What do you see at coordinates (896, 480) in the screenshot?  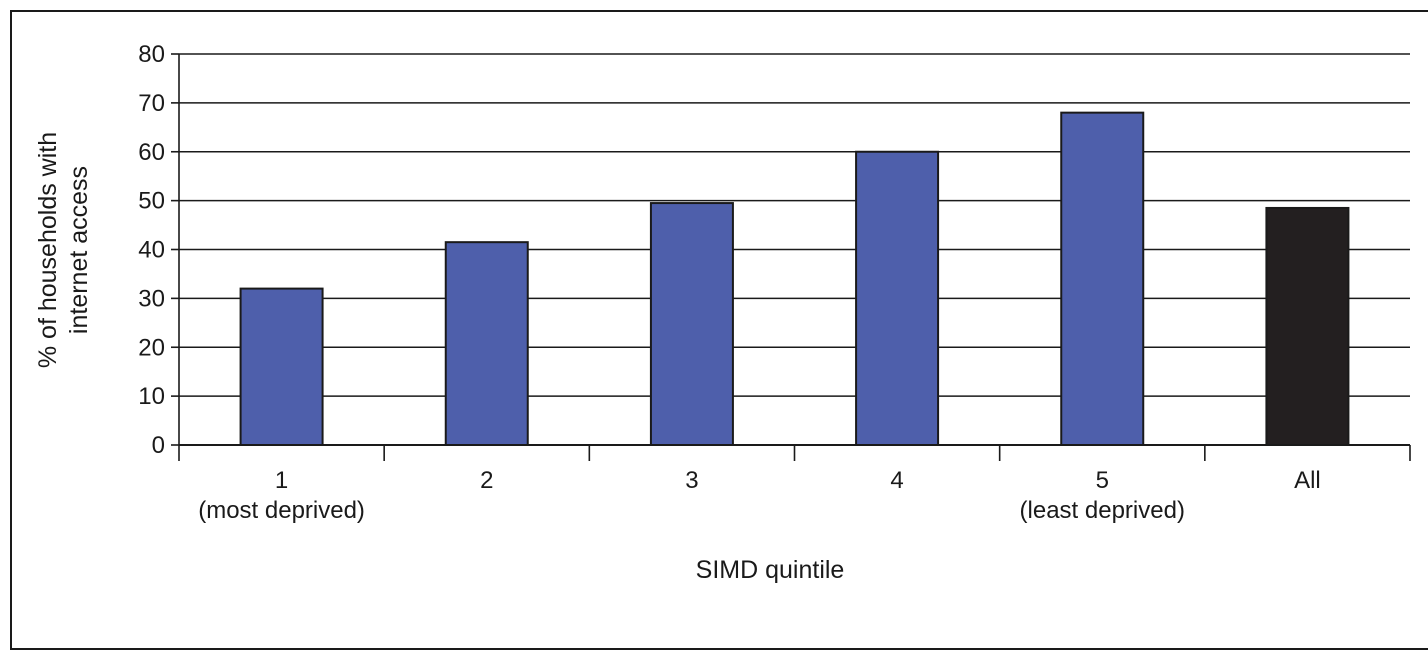 I see `x-tick-label: 4` at bounding box center [896, 480].